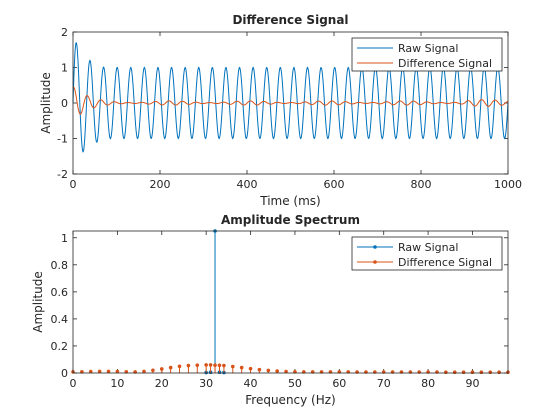  Describe the element at coordinates (290, 100) in the screenshot. I see `difference-signal-line` at that location.